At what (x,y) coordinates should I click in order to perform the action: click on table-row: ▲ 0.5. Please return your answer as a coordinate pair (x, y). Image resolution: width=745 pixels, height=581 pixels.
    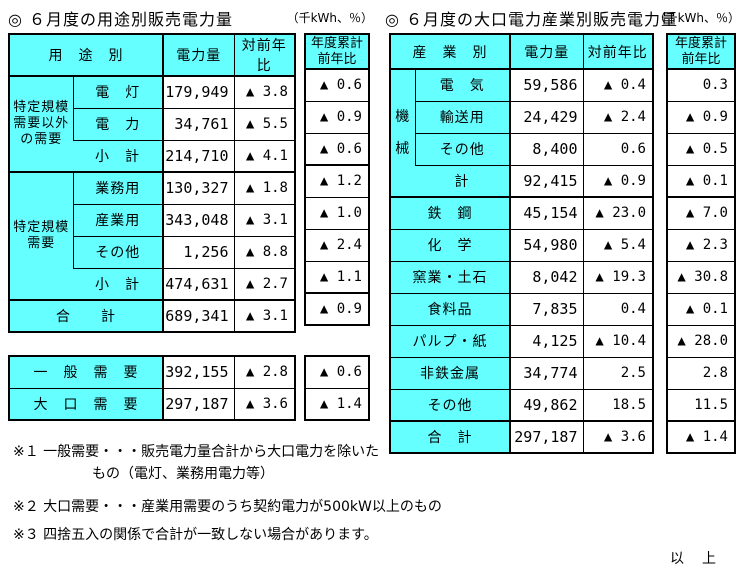
    Looking at the image, I should click on (701, 149).